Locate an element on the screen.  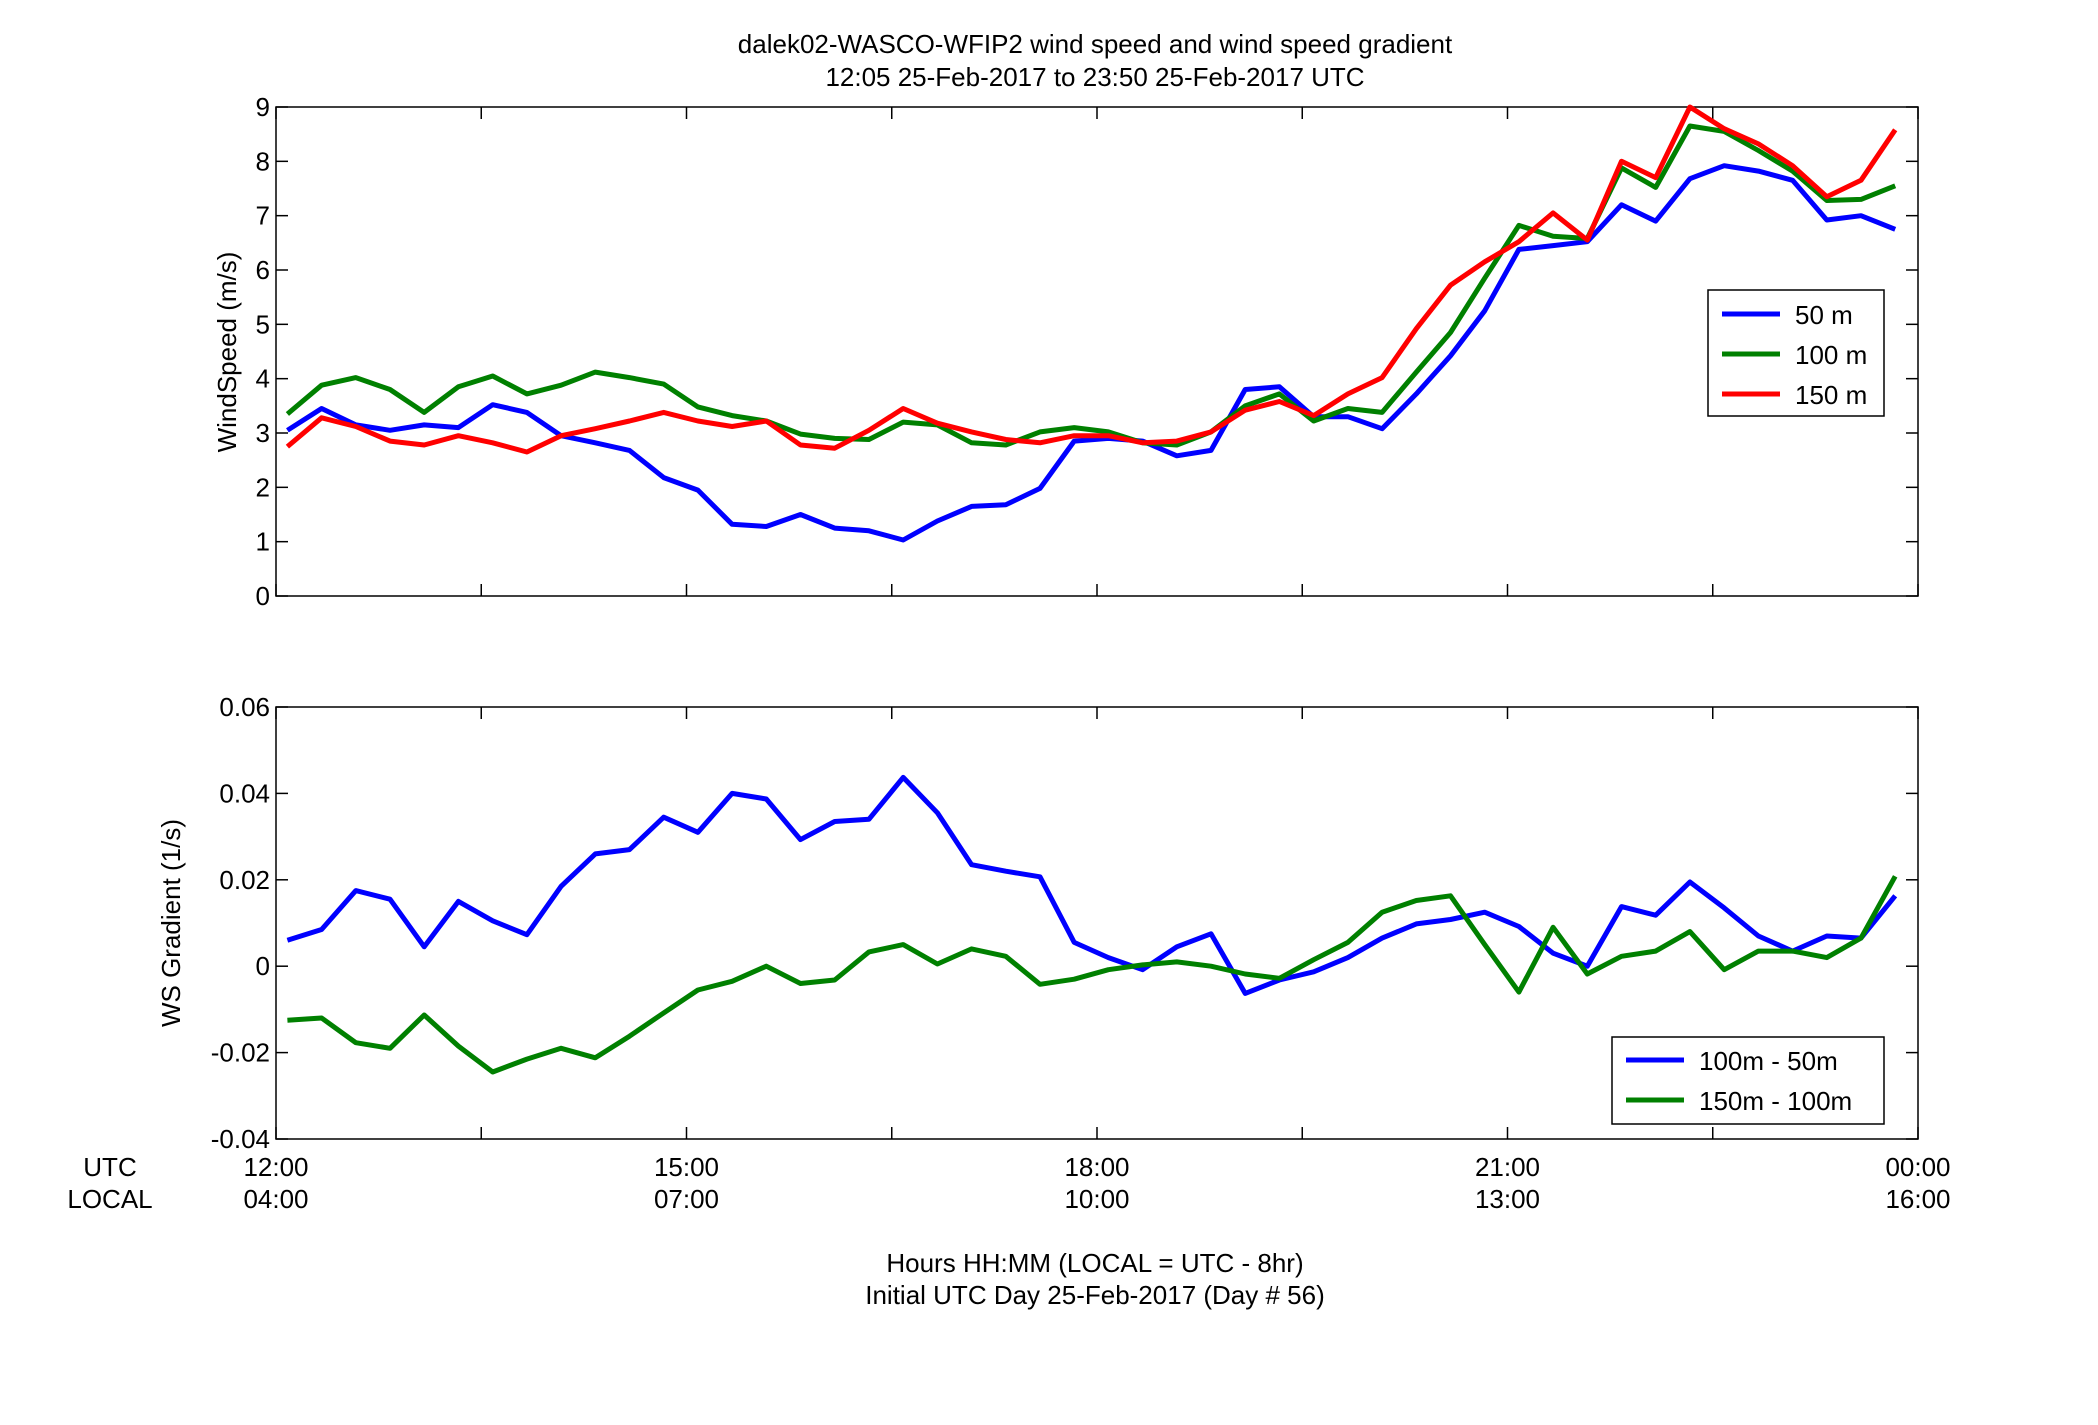
legend-label-100m: 100 m is located at coordinates (1831, 355).